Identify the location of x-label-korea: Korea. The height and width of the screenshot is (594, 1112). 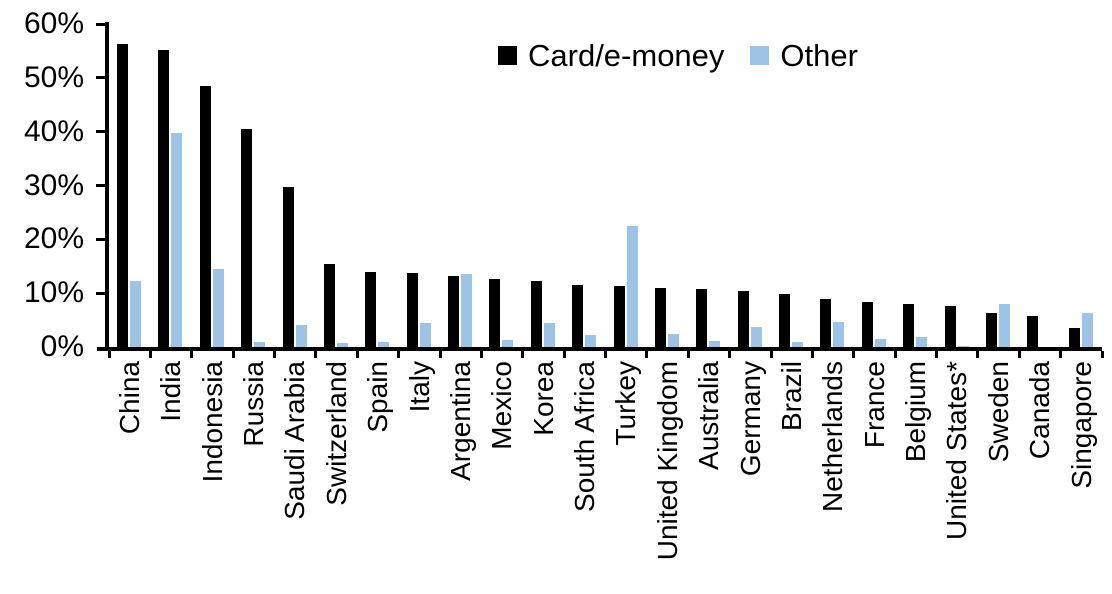
(543, 477).